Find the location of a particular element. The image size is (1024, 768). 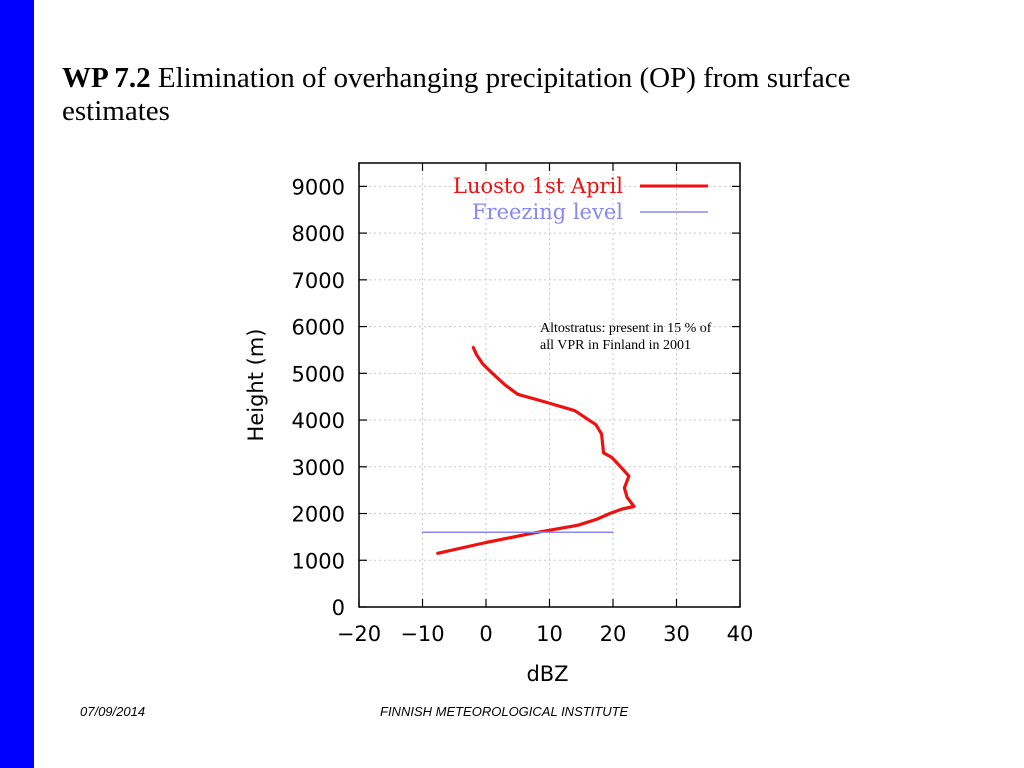

y-tick-label: 5000 is located at coordinates (318, 374).